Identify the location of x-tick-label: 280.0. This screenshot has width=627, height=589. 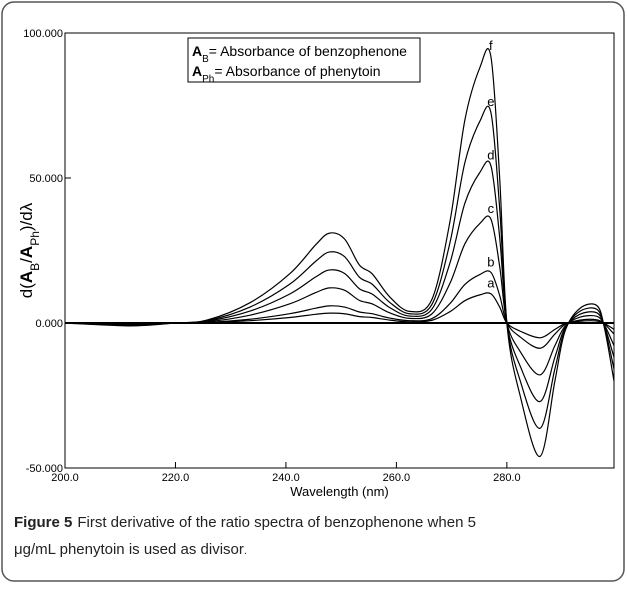
(507, 478).